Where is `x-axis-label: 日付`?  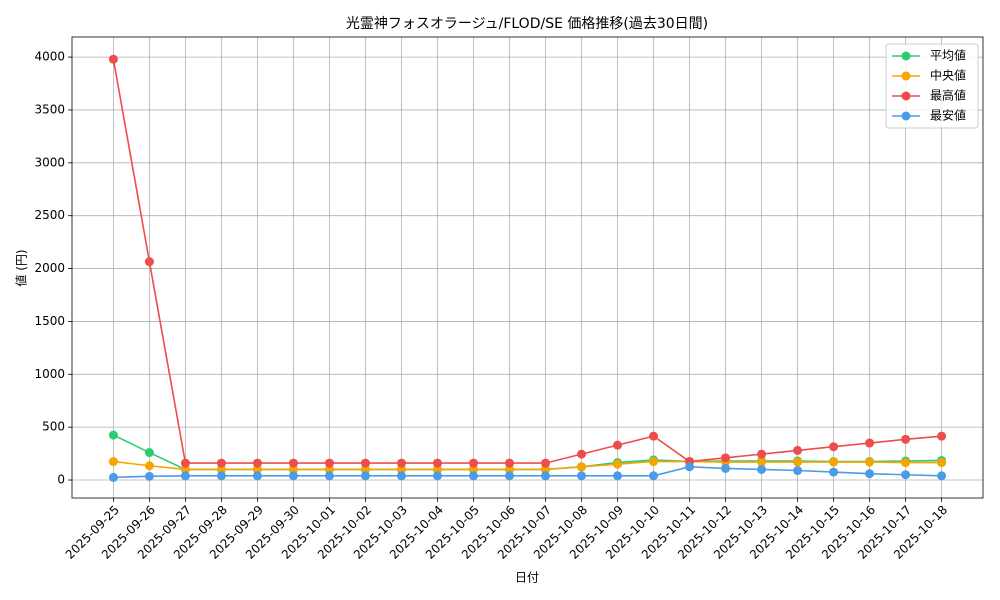 x-axis-label: 日付 is located at coordinates (527, 578).